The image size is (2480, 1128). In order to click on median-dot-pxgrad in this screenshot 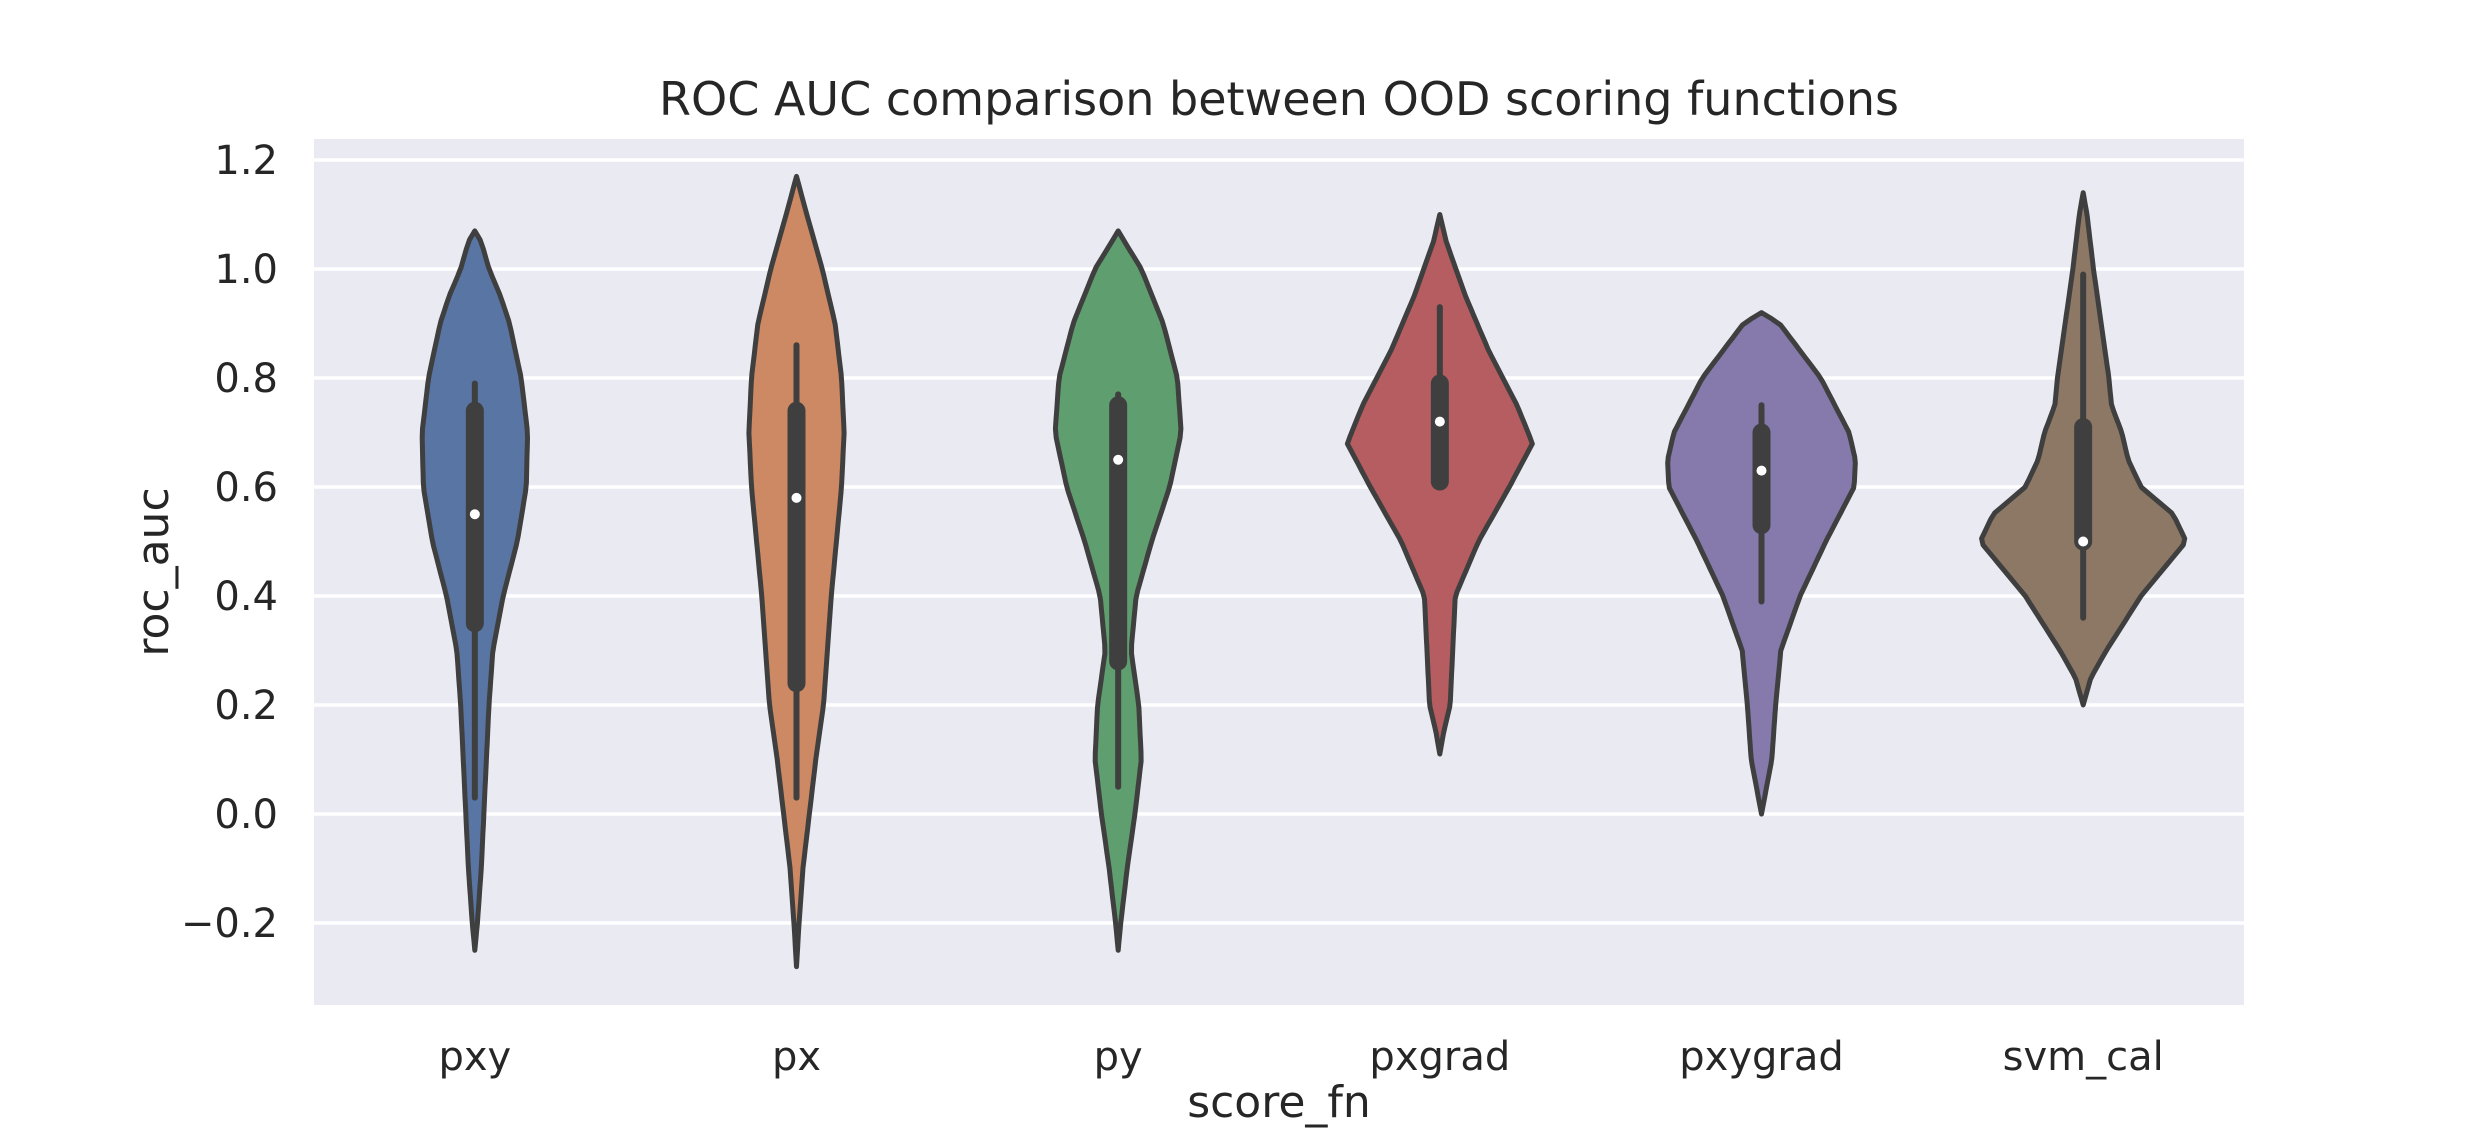, I will do `click(1439, 421)`.